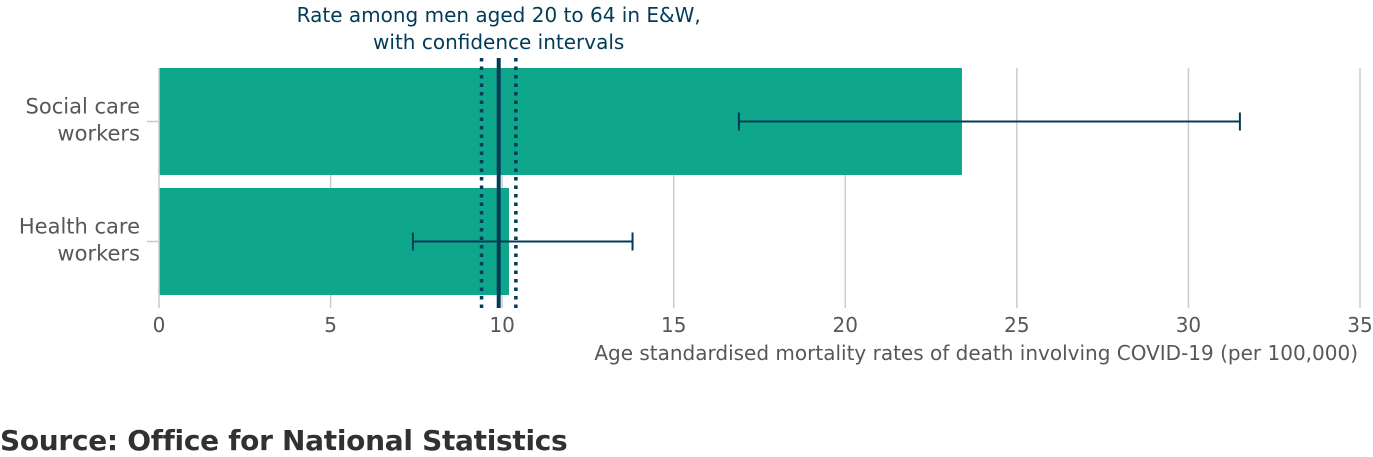 The height and width of the screenshot is (457, 1373). I want to click on x-axis: 0 5 10 15 20 25 30 35, so click(763, 325).